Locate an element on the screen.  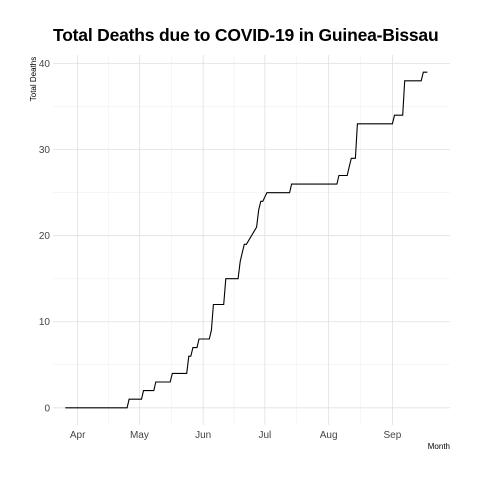
y-tick-label: 0 is located at coordinates (47, 408).